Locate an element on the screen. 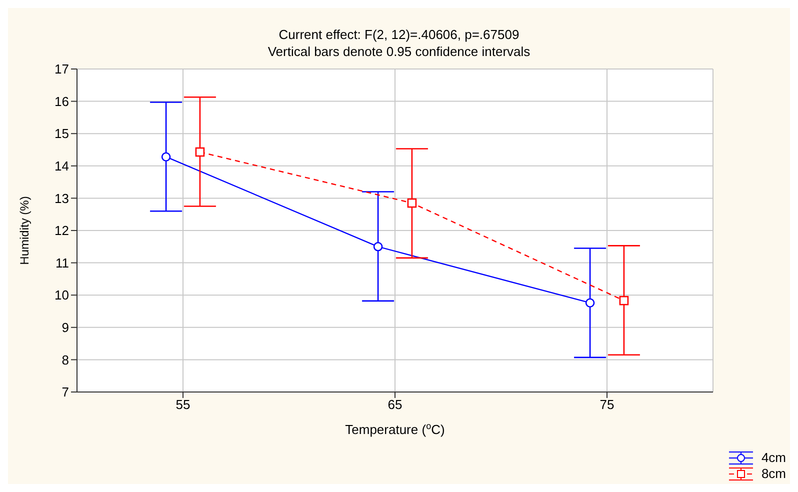  y-tick-label: 10 is located at coordinates (61, 295).